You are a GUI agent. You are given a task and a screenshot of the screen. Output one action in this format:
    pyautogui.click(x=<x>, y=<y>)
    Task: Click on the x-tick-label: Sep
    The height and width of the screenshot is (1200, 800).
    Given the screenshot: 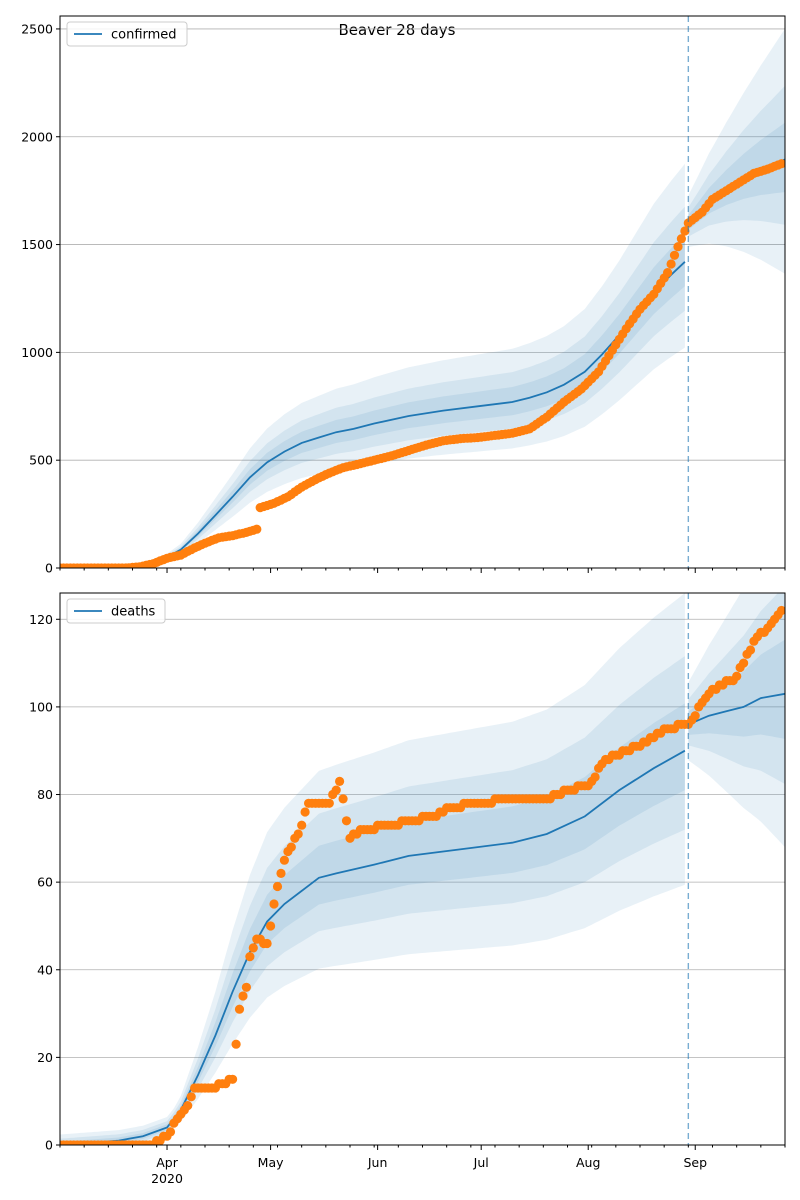 What is the action you would take?
    pyautogui.click(x=695, y=1162)
    